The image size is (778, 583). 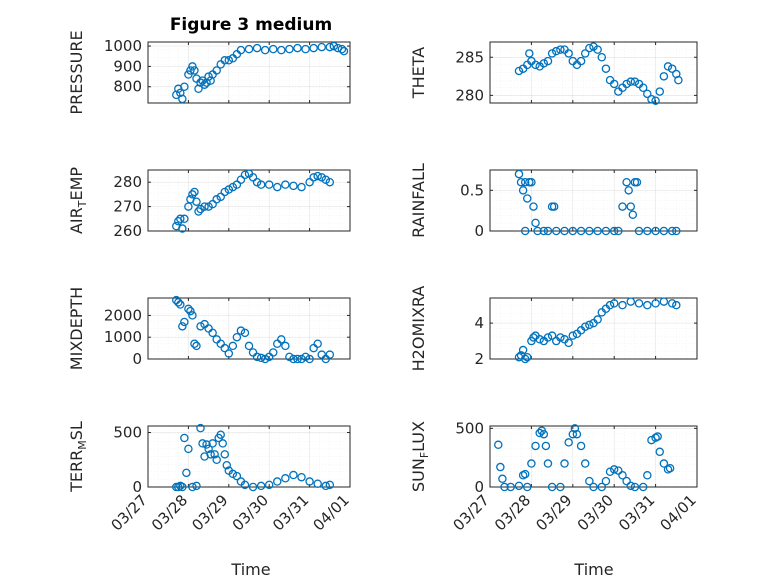 I want to click on subplot-2: 280 285 THETA, so click(x=553, y=73).